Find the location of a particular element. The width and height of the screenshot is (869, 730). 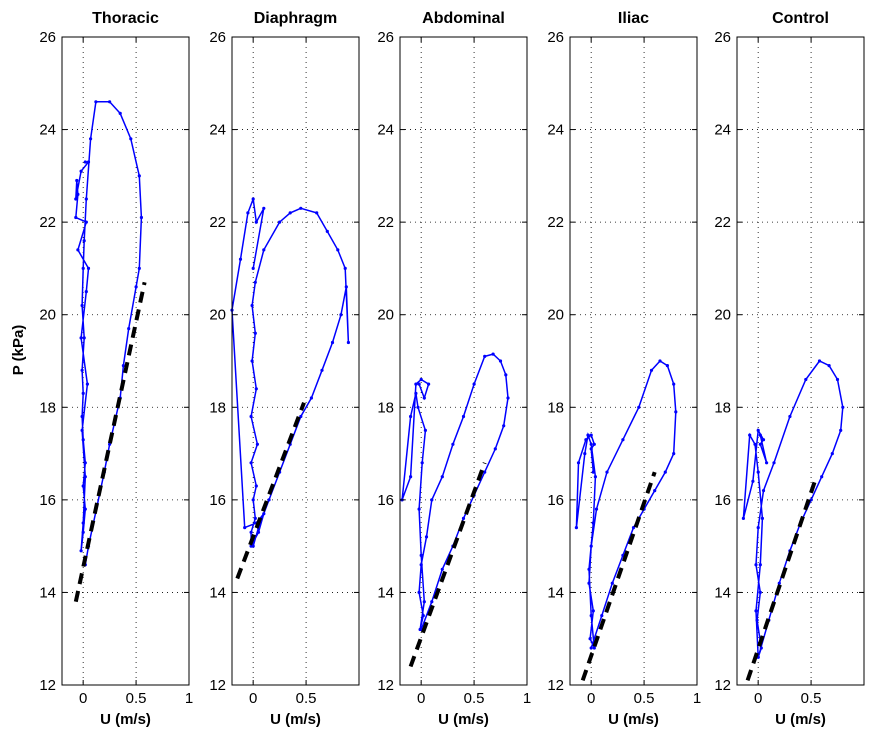

y-tick-label: 24 is located at coordinates (385, 130).